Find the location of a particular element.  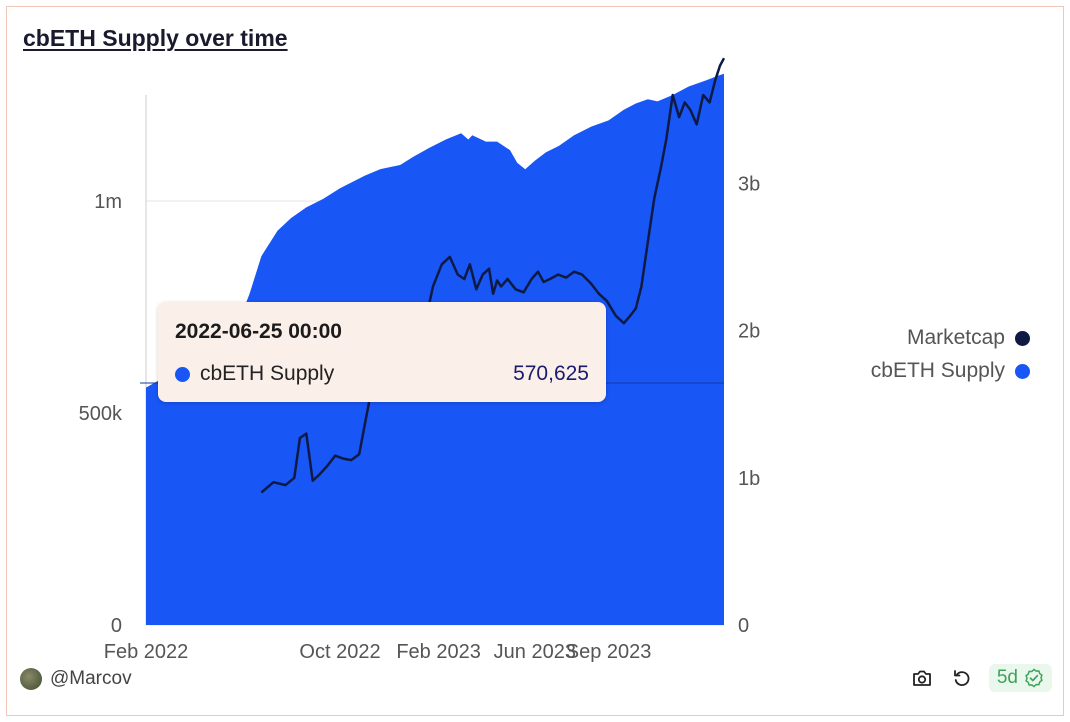

x-tick-label: Sep 2023 is located at coordinates (609, 652).